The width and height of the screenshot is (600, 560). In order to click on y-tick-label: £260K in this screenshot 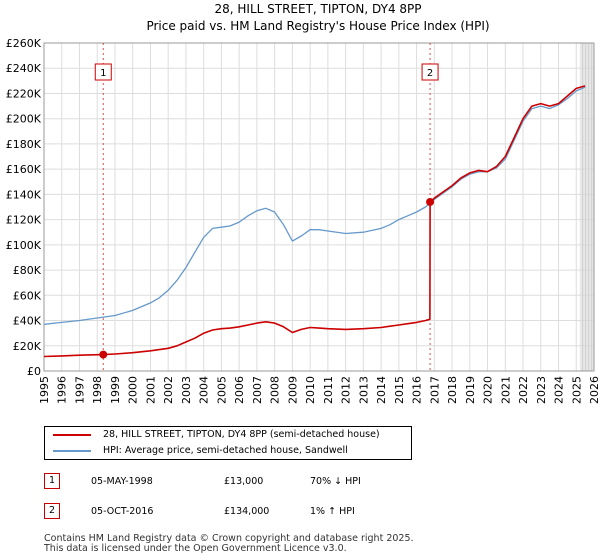, I will do `click(24, 43)`.